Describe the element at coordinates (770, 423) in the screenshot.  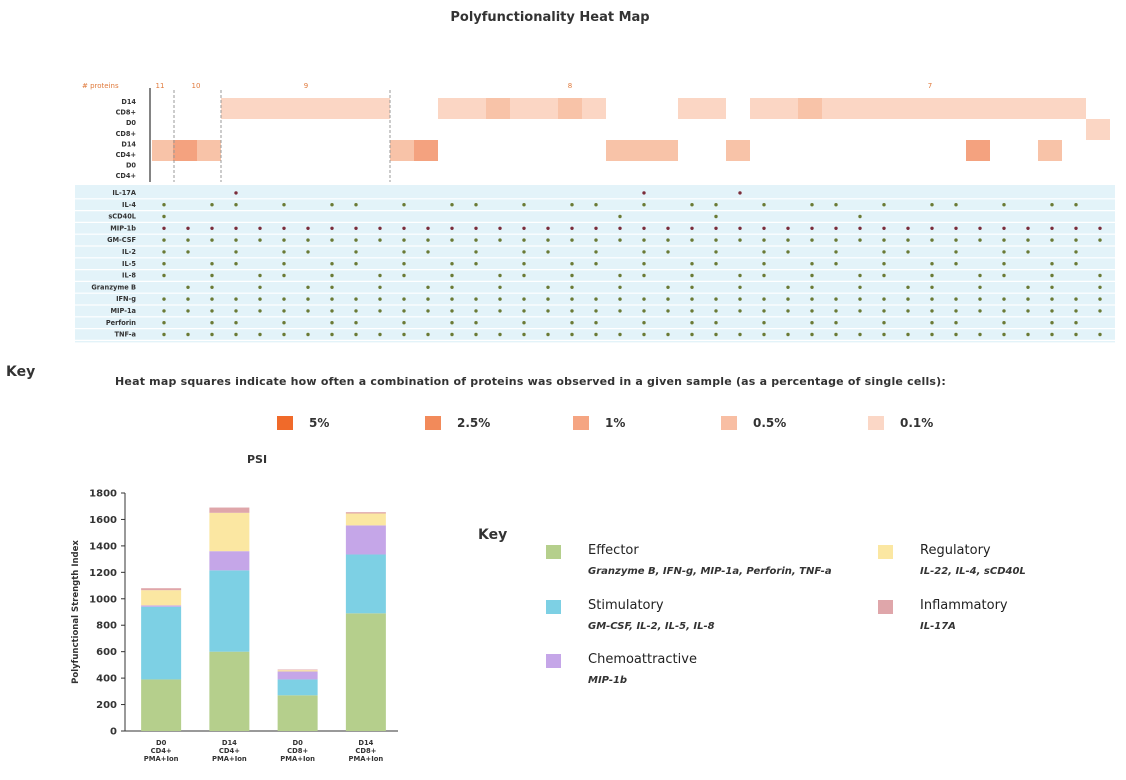
I see `heat-legend-label: 0.5%` at that location.